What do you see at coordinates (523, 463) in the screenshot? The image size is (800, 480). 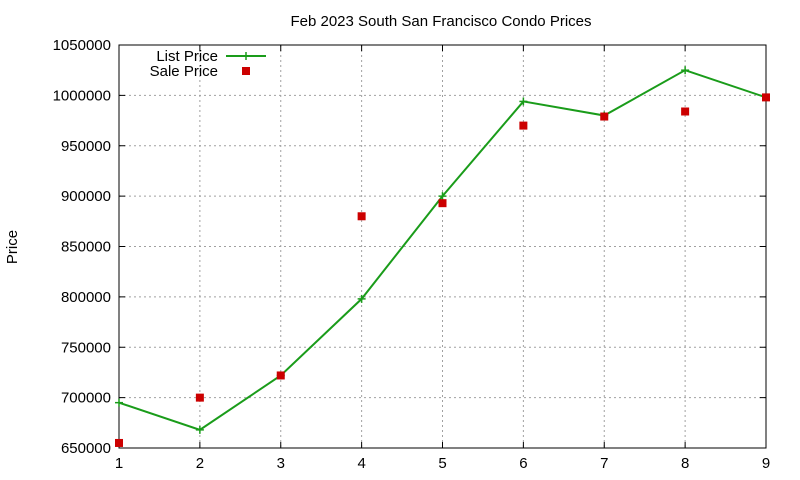 I see `x-tick-label: 6` at bounding box center [523, 463].